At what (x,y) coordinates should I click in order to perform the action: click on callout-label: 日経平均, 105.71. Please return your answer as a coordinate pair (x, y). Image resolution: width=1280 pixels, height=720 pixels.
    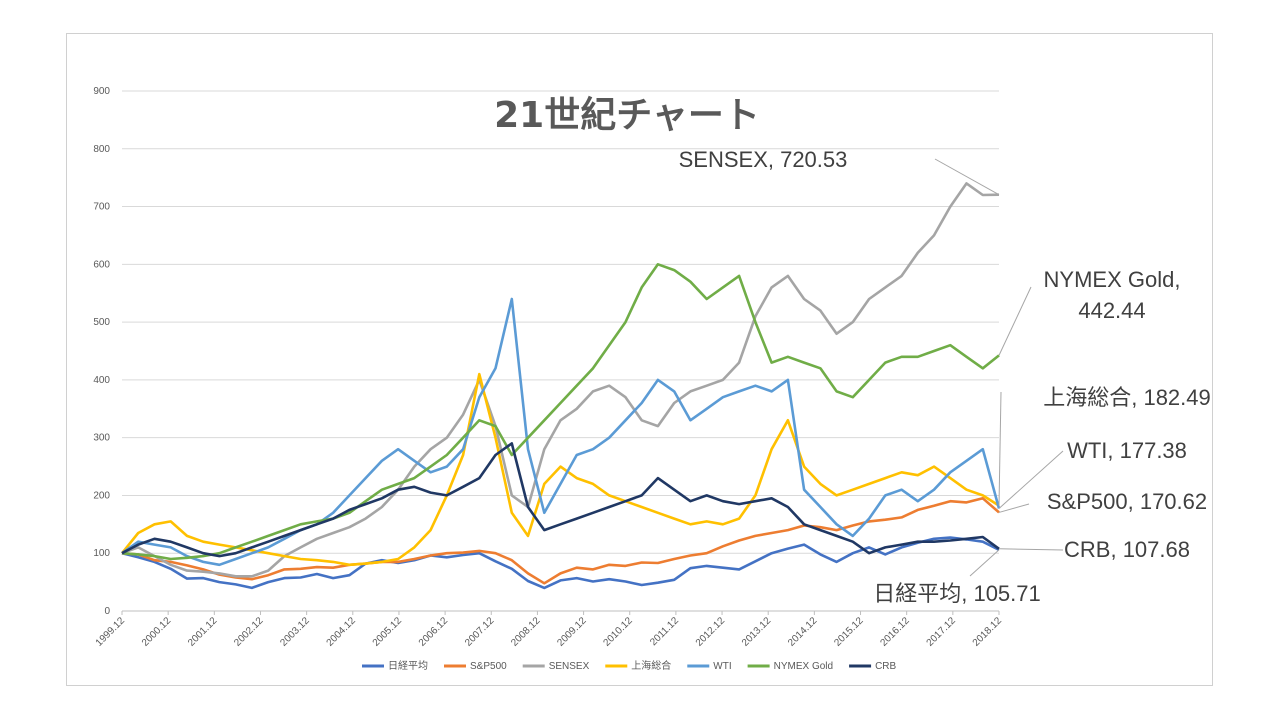
    Looking at the image, I should click on (957, 593).